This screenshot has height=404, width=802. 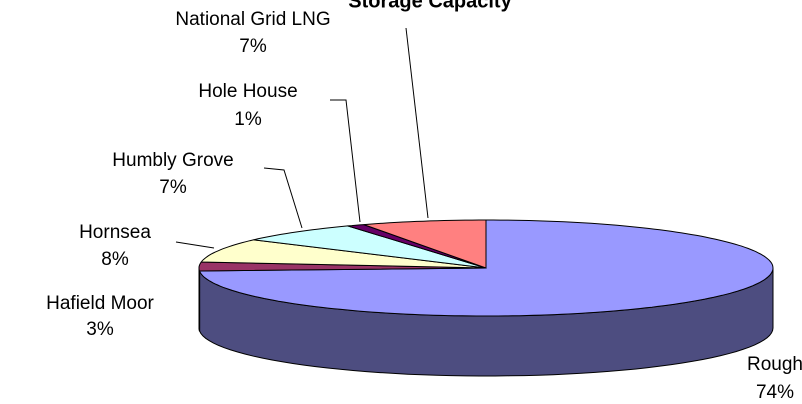 What do you see at coordinates (775, 392) in the screenshot?
I see `slice-value: 74%` at bounding box center [775, 392].